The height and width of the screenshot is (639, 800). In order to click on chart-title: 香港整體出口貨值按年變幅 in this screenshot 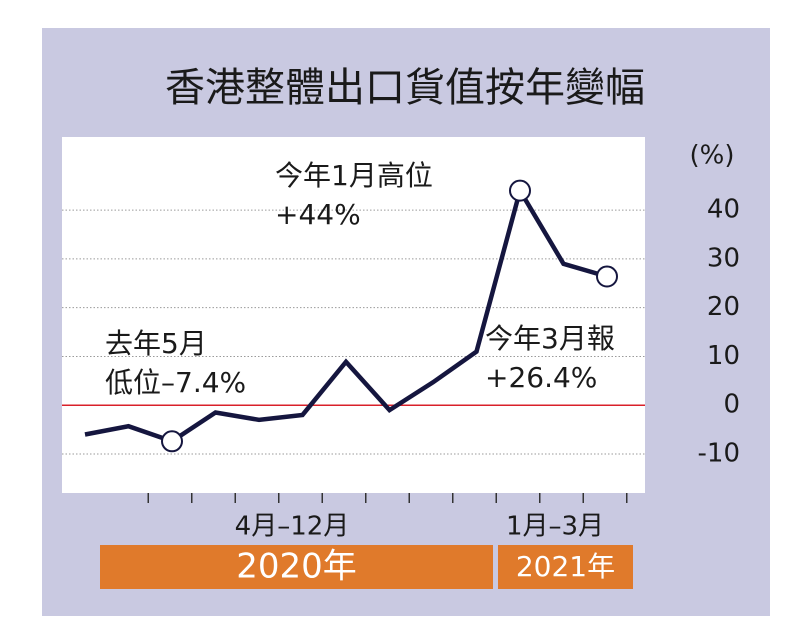, I will do `click(405, 88)`.